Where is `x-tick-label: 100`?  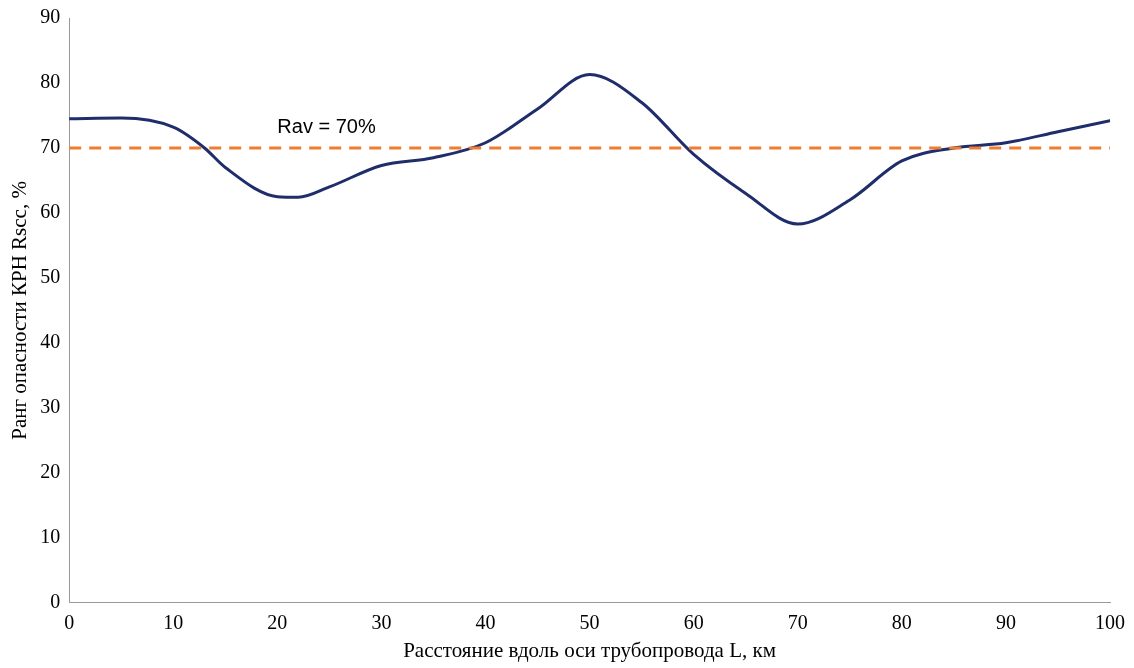 x-tick-label: 100 is located at coordinates (1110, 622).